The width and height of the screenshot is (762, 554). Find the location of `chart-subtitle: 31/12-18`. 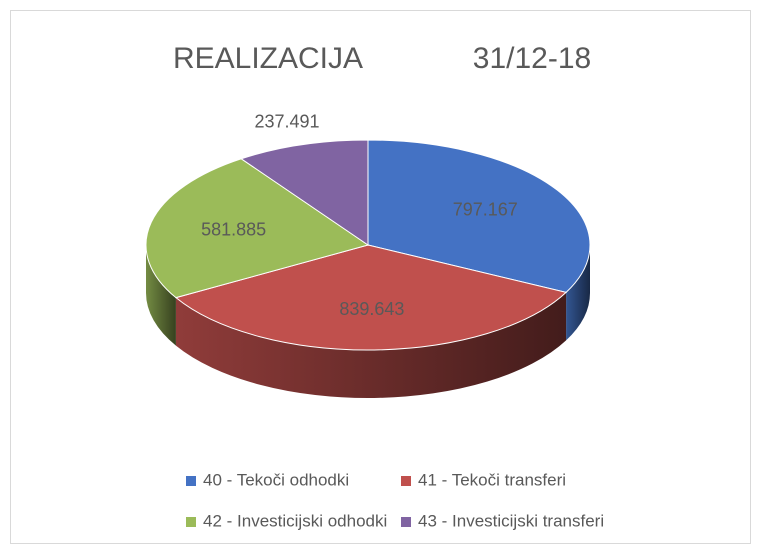

chart-subtitle: 31/12-18 is located at coordinates (532, 58).